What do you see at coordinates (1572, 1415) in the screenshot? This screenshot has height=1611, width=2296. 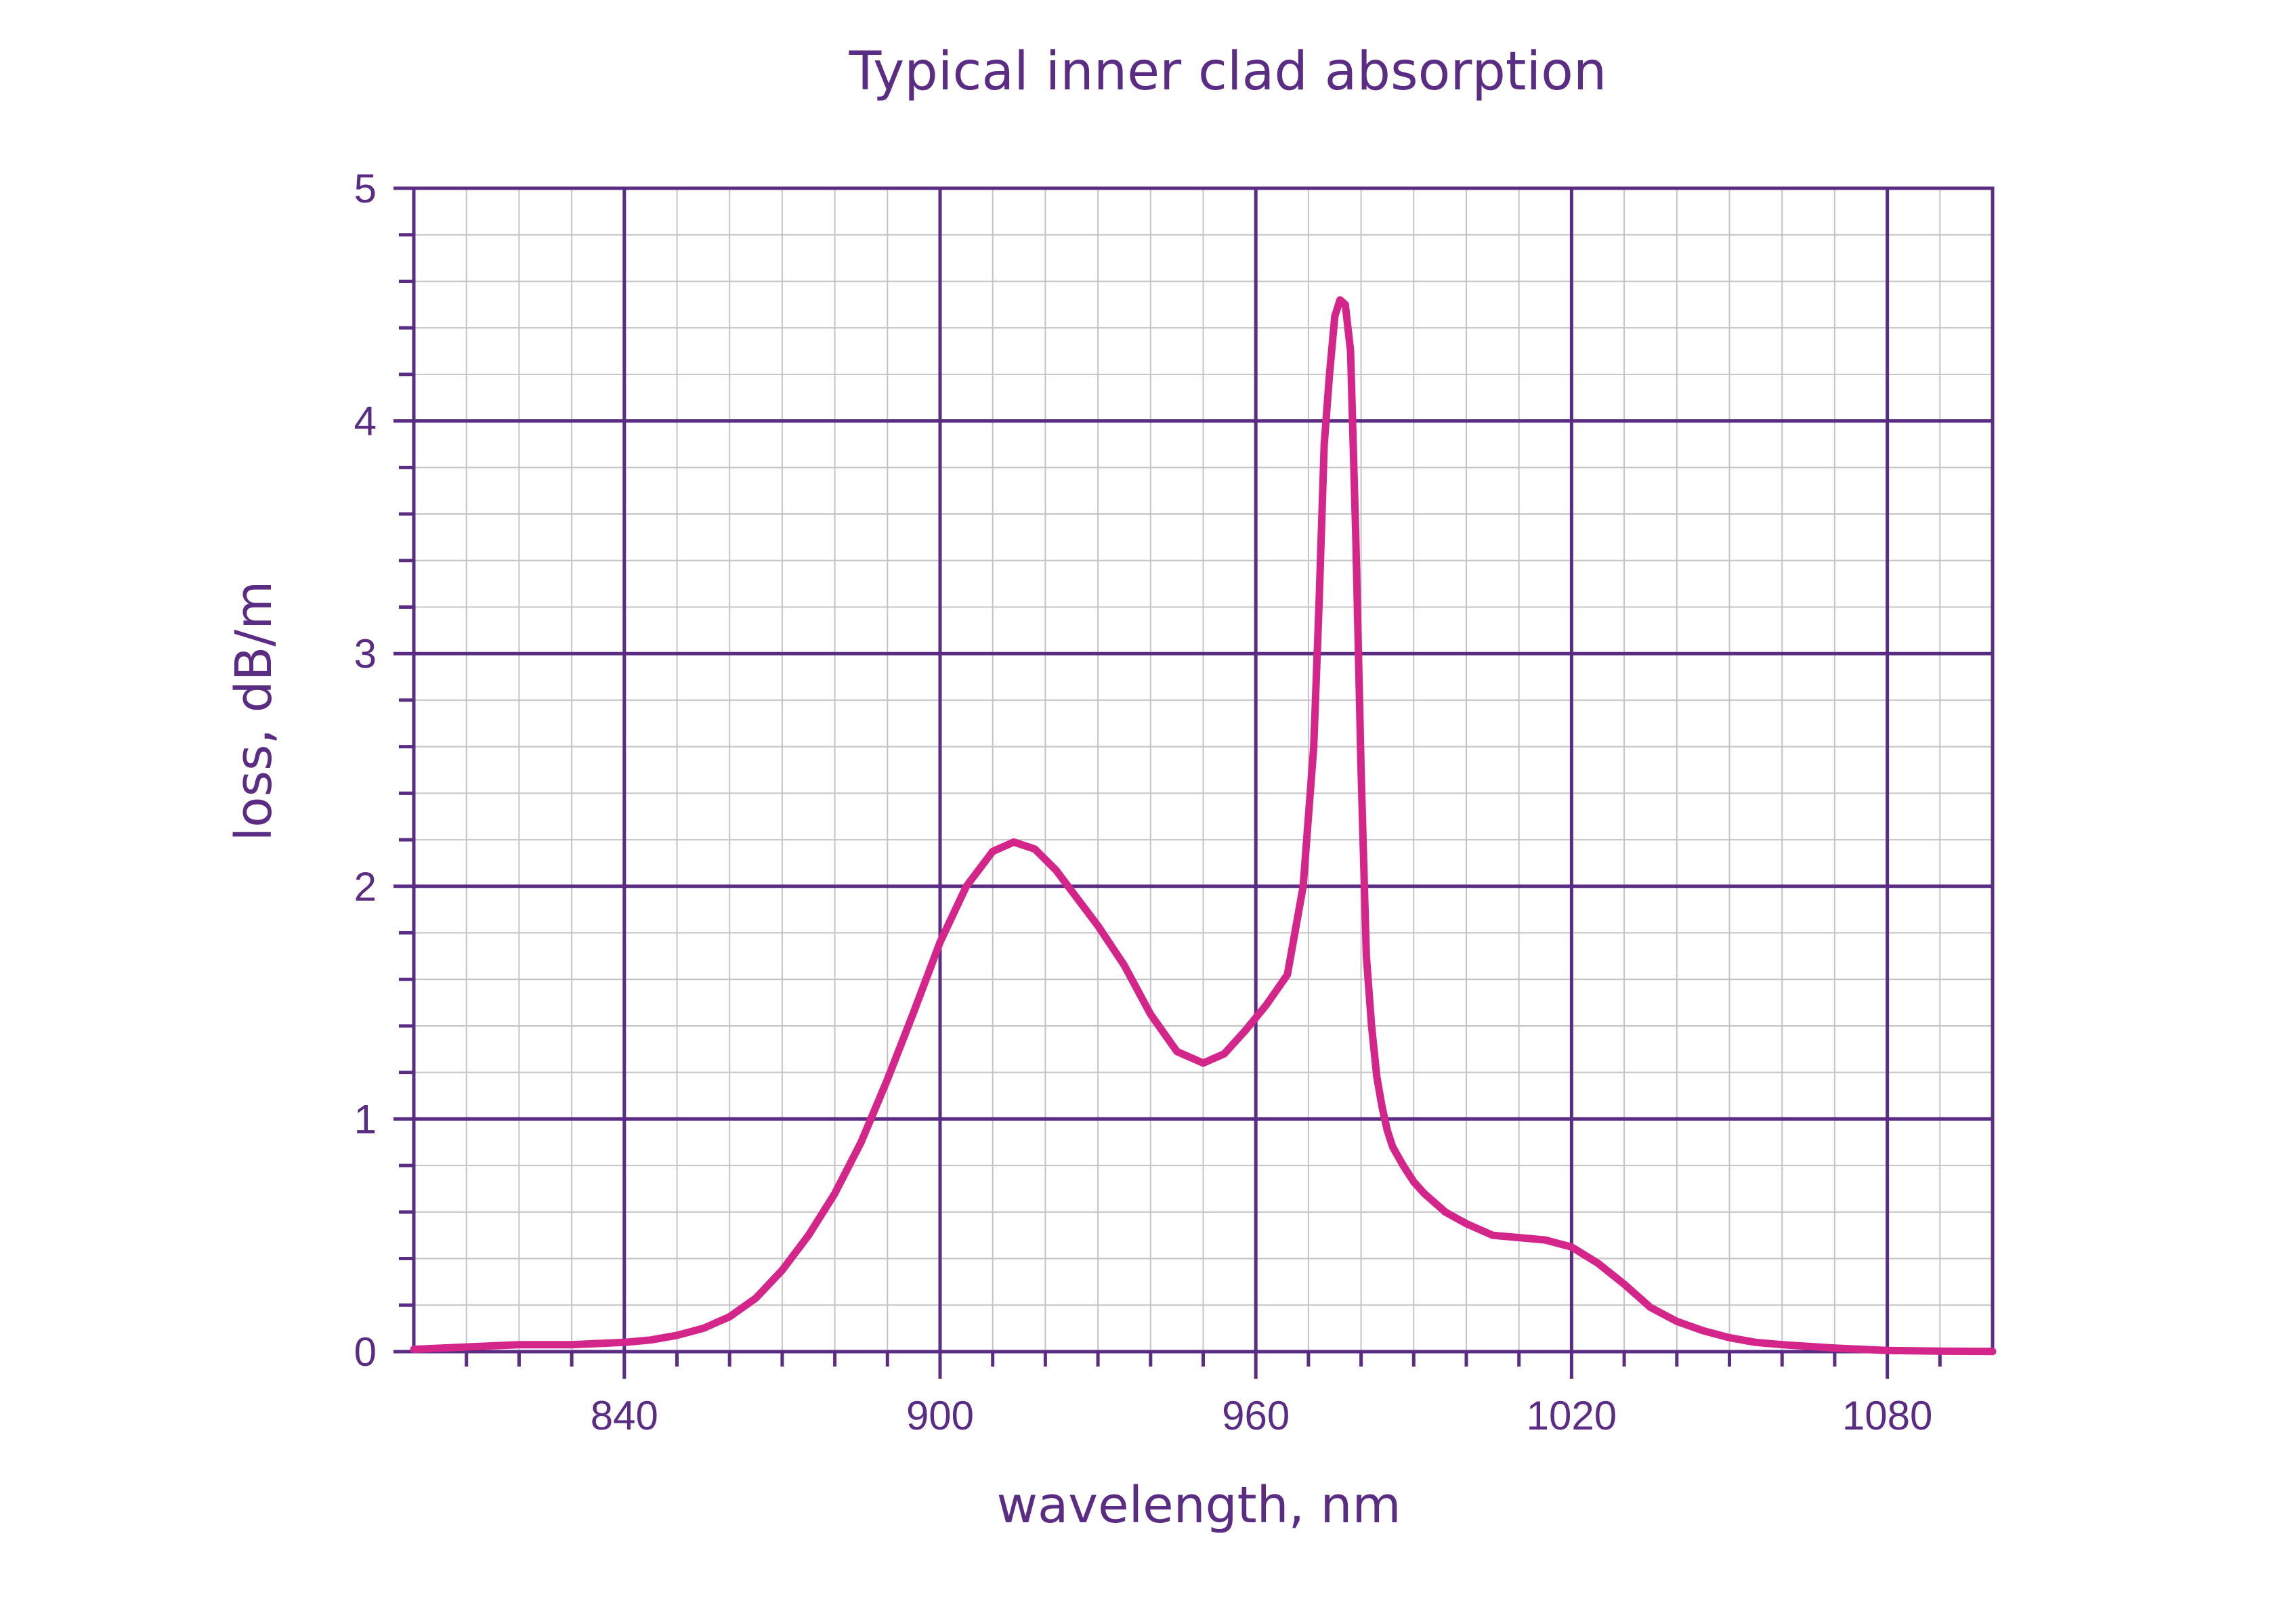 I see `x-tick-label: 1020` at bounding box center [1572, 1415].